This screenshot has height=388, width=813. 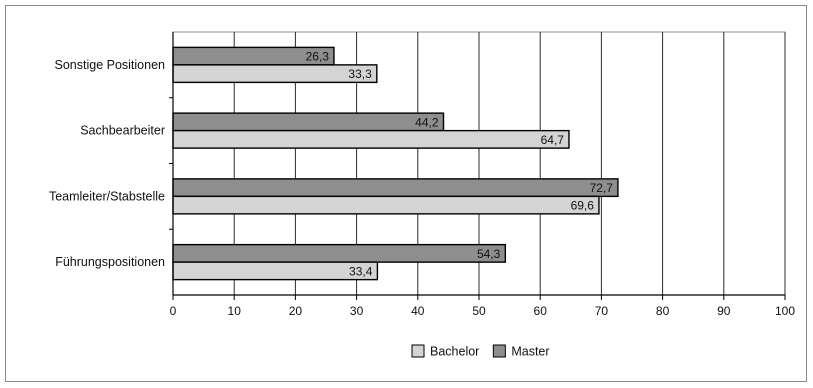 I want to click on category-label-sonstige-positionen: Sonstige Positionen, so click(x=110, y=65).